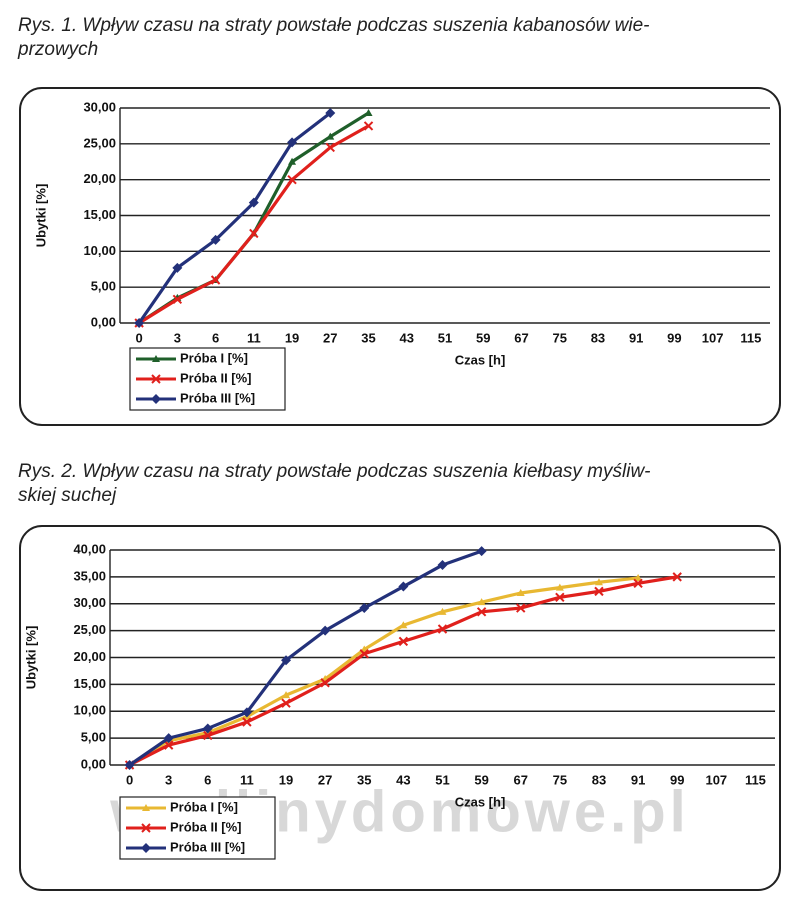  What do you see at coordinates (89, 548) in the screenshot?
I see `y-tick-label: 40,00` at bounding box center [89, 548].